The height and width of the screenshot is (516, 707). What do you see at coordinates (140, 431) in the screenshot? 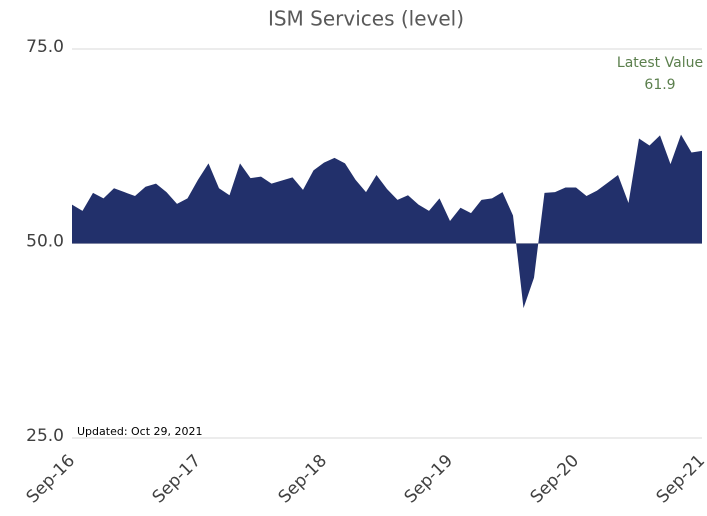
I see `note: Updated: Oct 29, 2021` at bounding box center [140, 431].